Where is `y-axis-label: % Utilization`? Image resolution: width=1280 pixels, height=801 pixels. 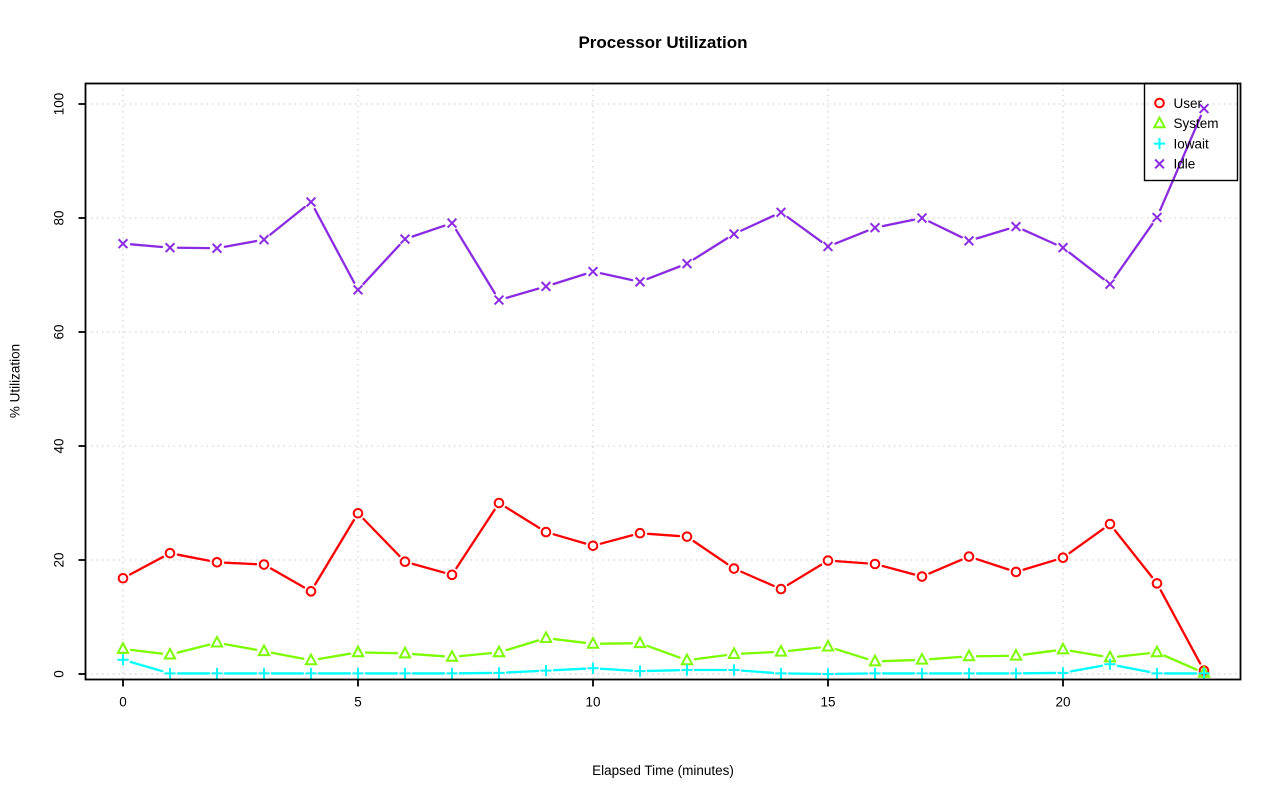
y-axis-label: % Utilization is located at coordinates (15, 381).